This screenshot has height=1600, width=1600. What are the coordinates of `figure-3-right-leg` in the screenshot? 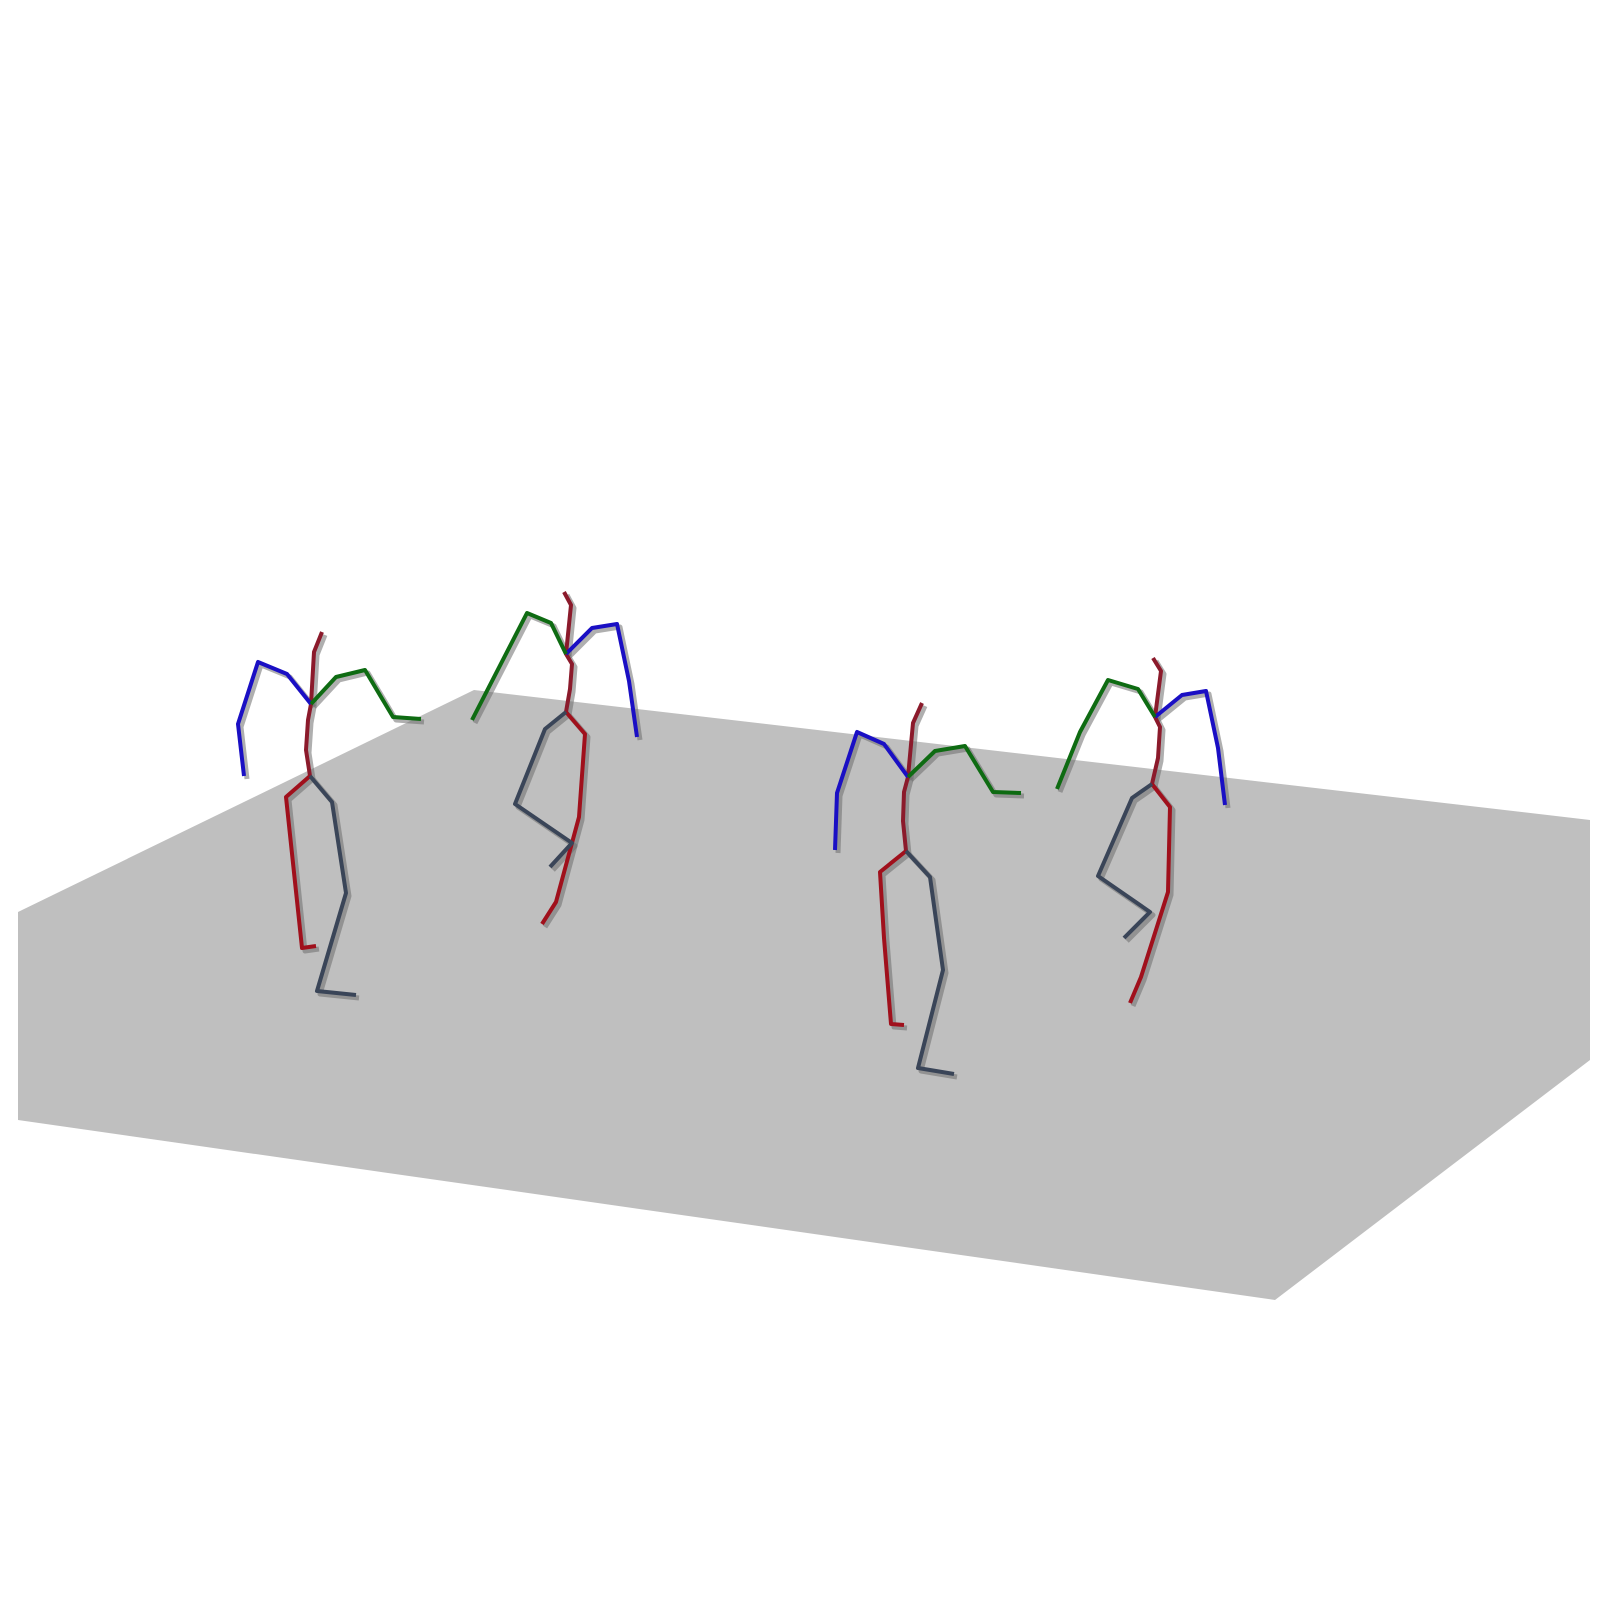 It's located at (929, 962).